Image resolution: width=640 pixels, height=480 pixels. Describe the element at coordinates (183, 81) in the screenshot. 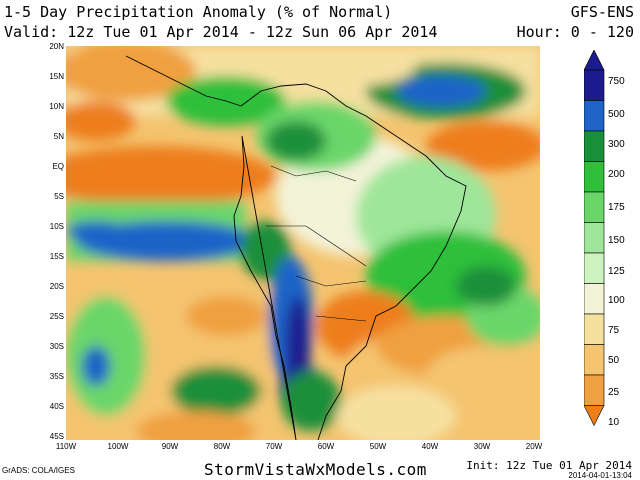

I see `coastline-central-america` at that location.